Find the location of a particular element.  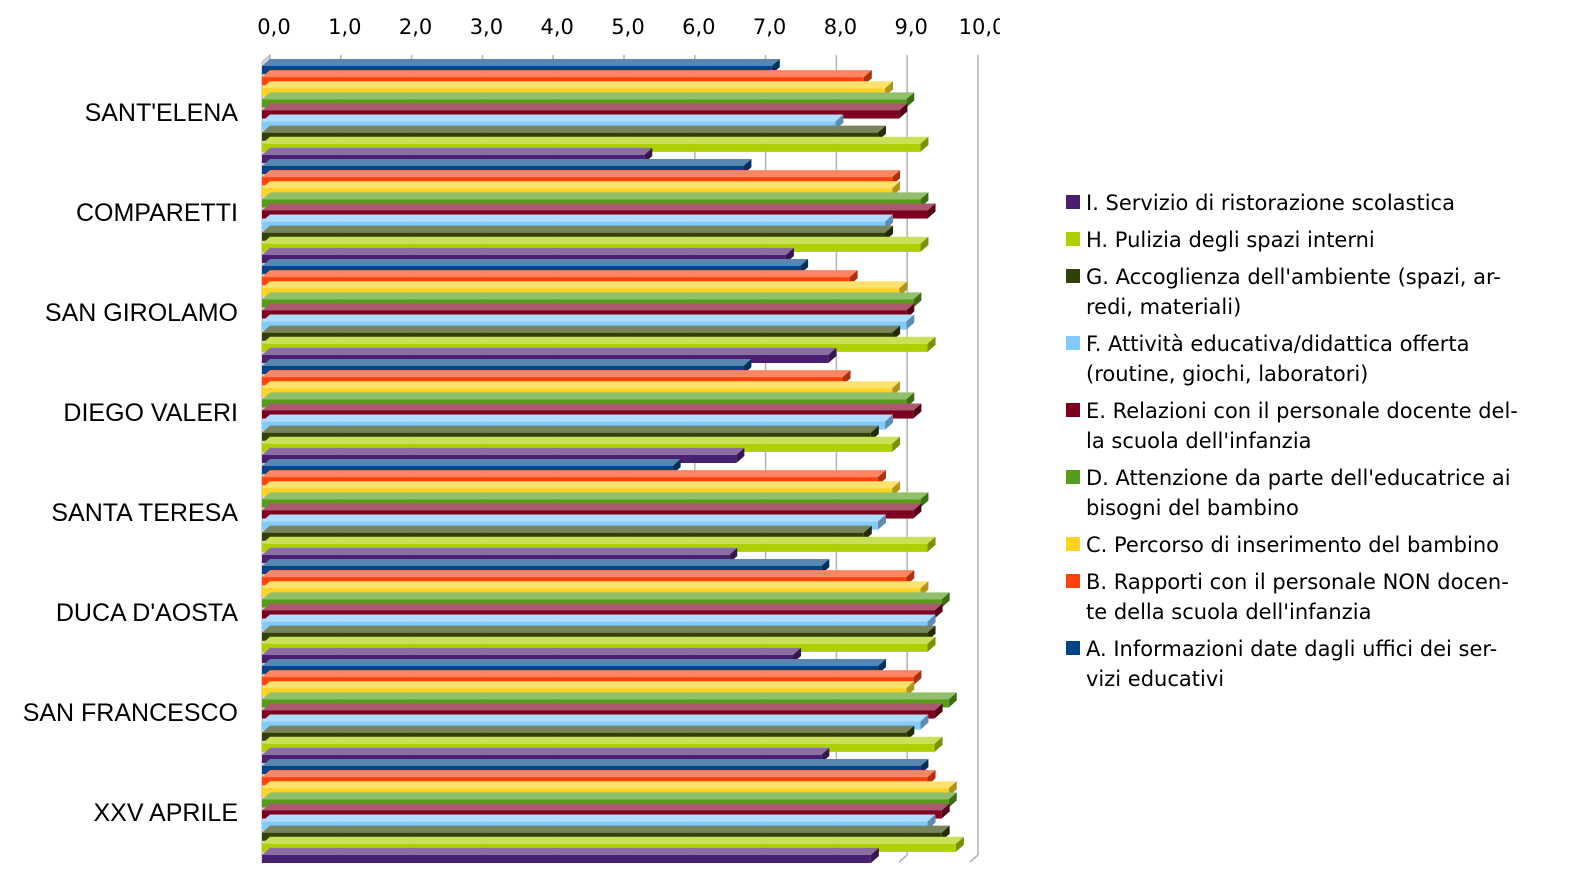

legend-label: H. Pulizia degli spazi interni is located at coordinates (1230, 240).